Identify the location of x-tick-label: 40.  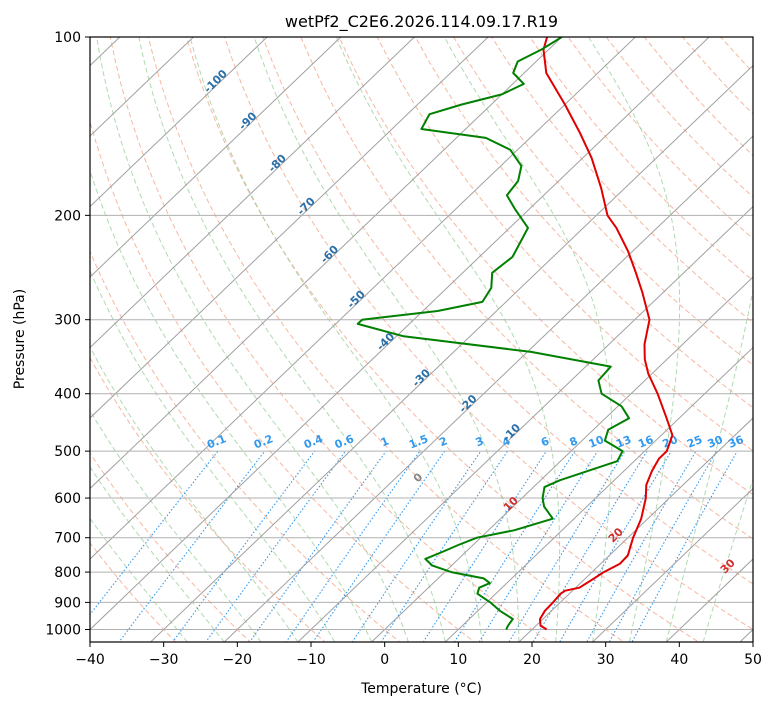
(679, 660).